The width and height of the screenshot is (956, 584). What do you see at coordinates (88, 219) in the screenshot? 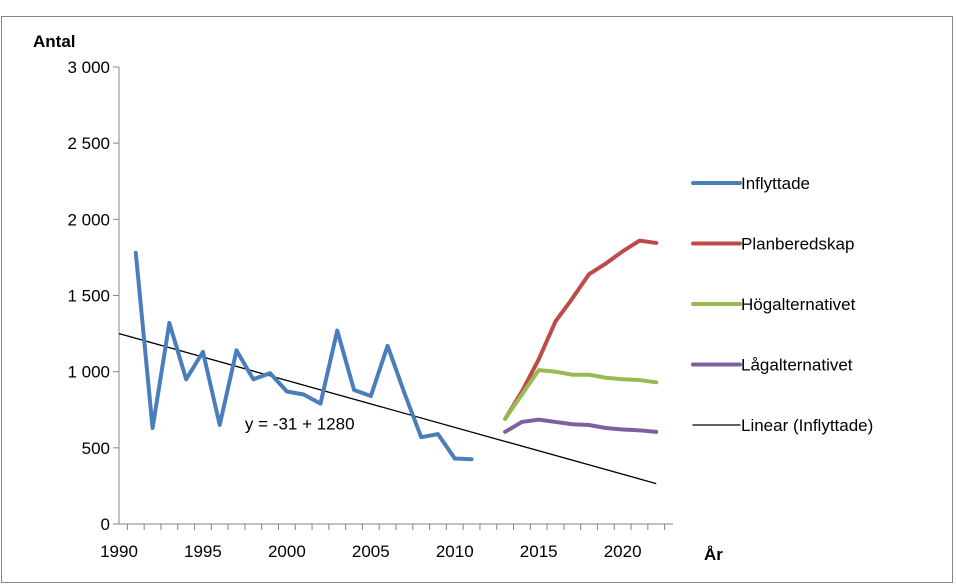
I see `y-tick-label: 2 000` at bounding box center [88, 219].